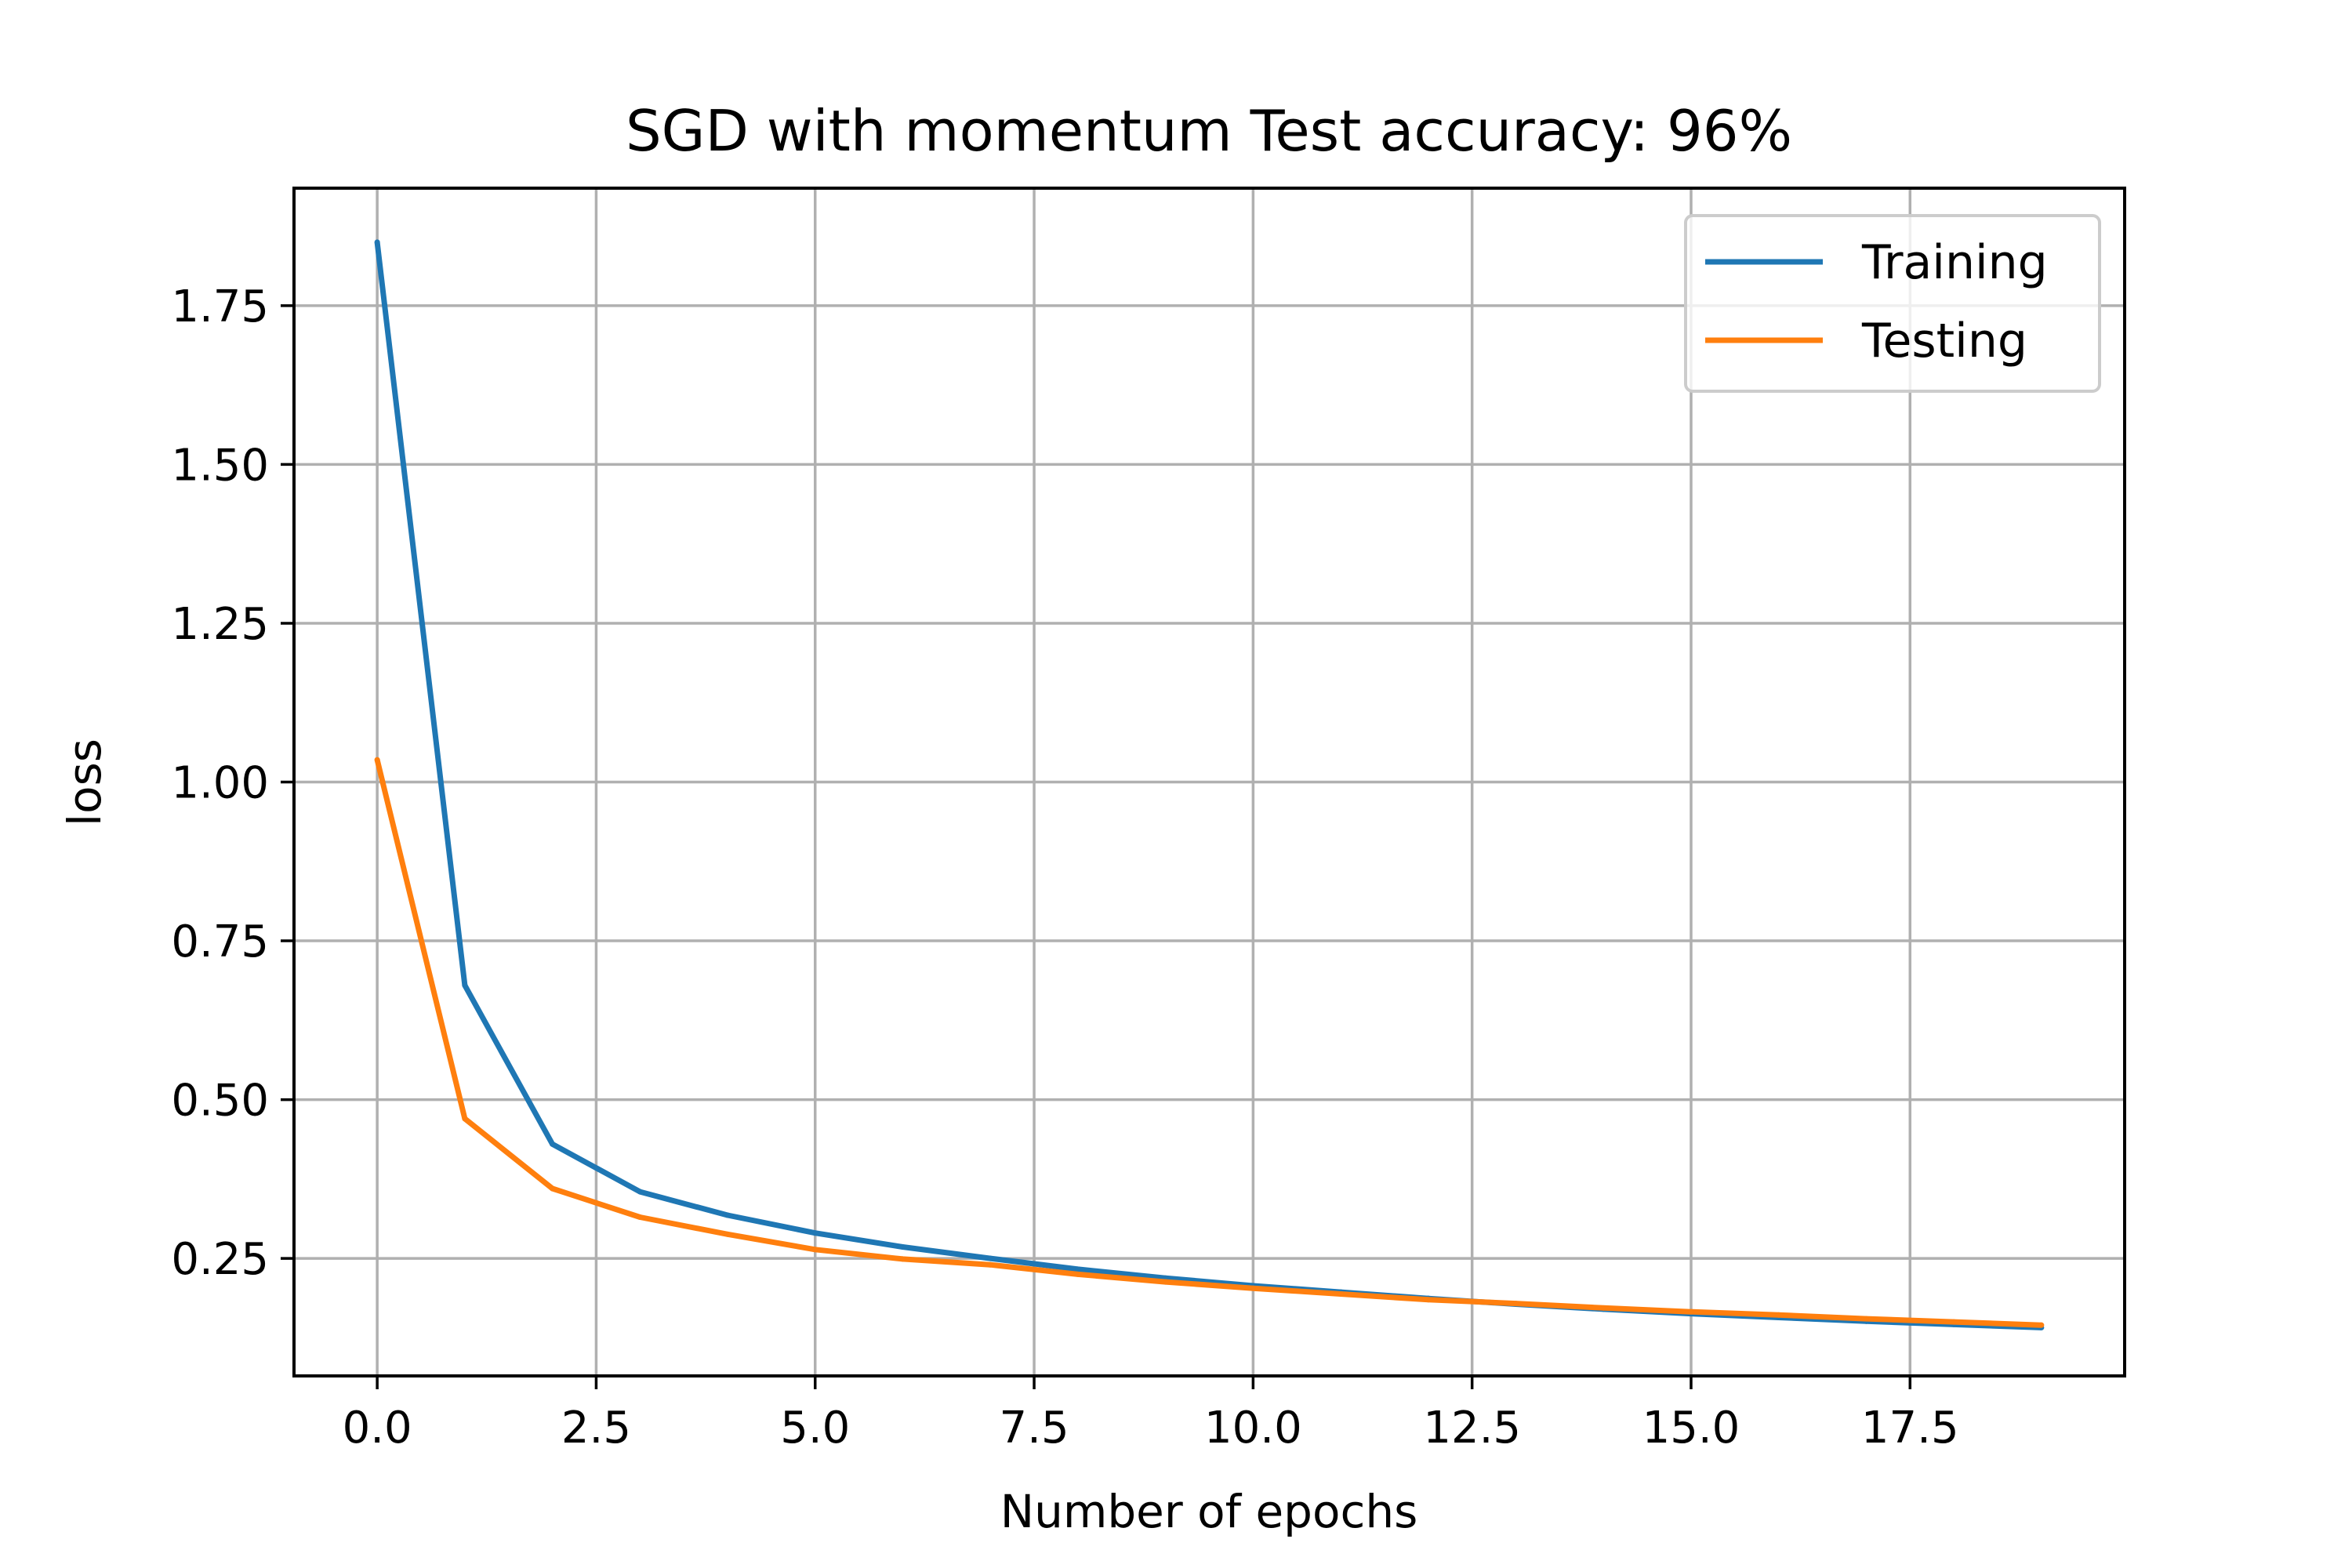 The image size is (2352, 1568). Describe the element at coordinates (1944, 341) in the screenshot. I see `legend-label-testing: Testing` at that location.